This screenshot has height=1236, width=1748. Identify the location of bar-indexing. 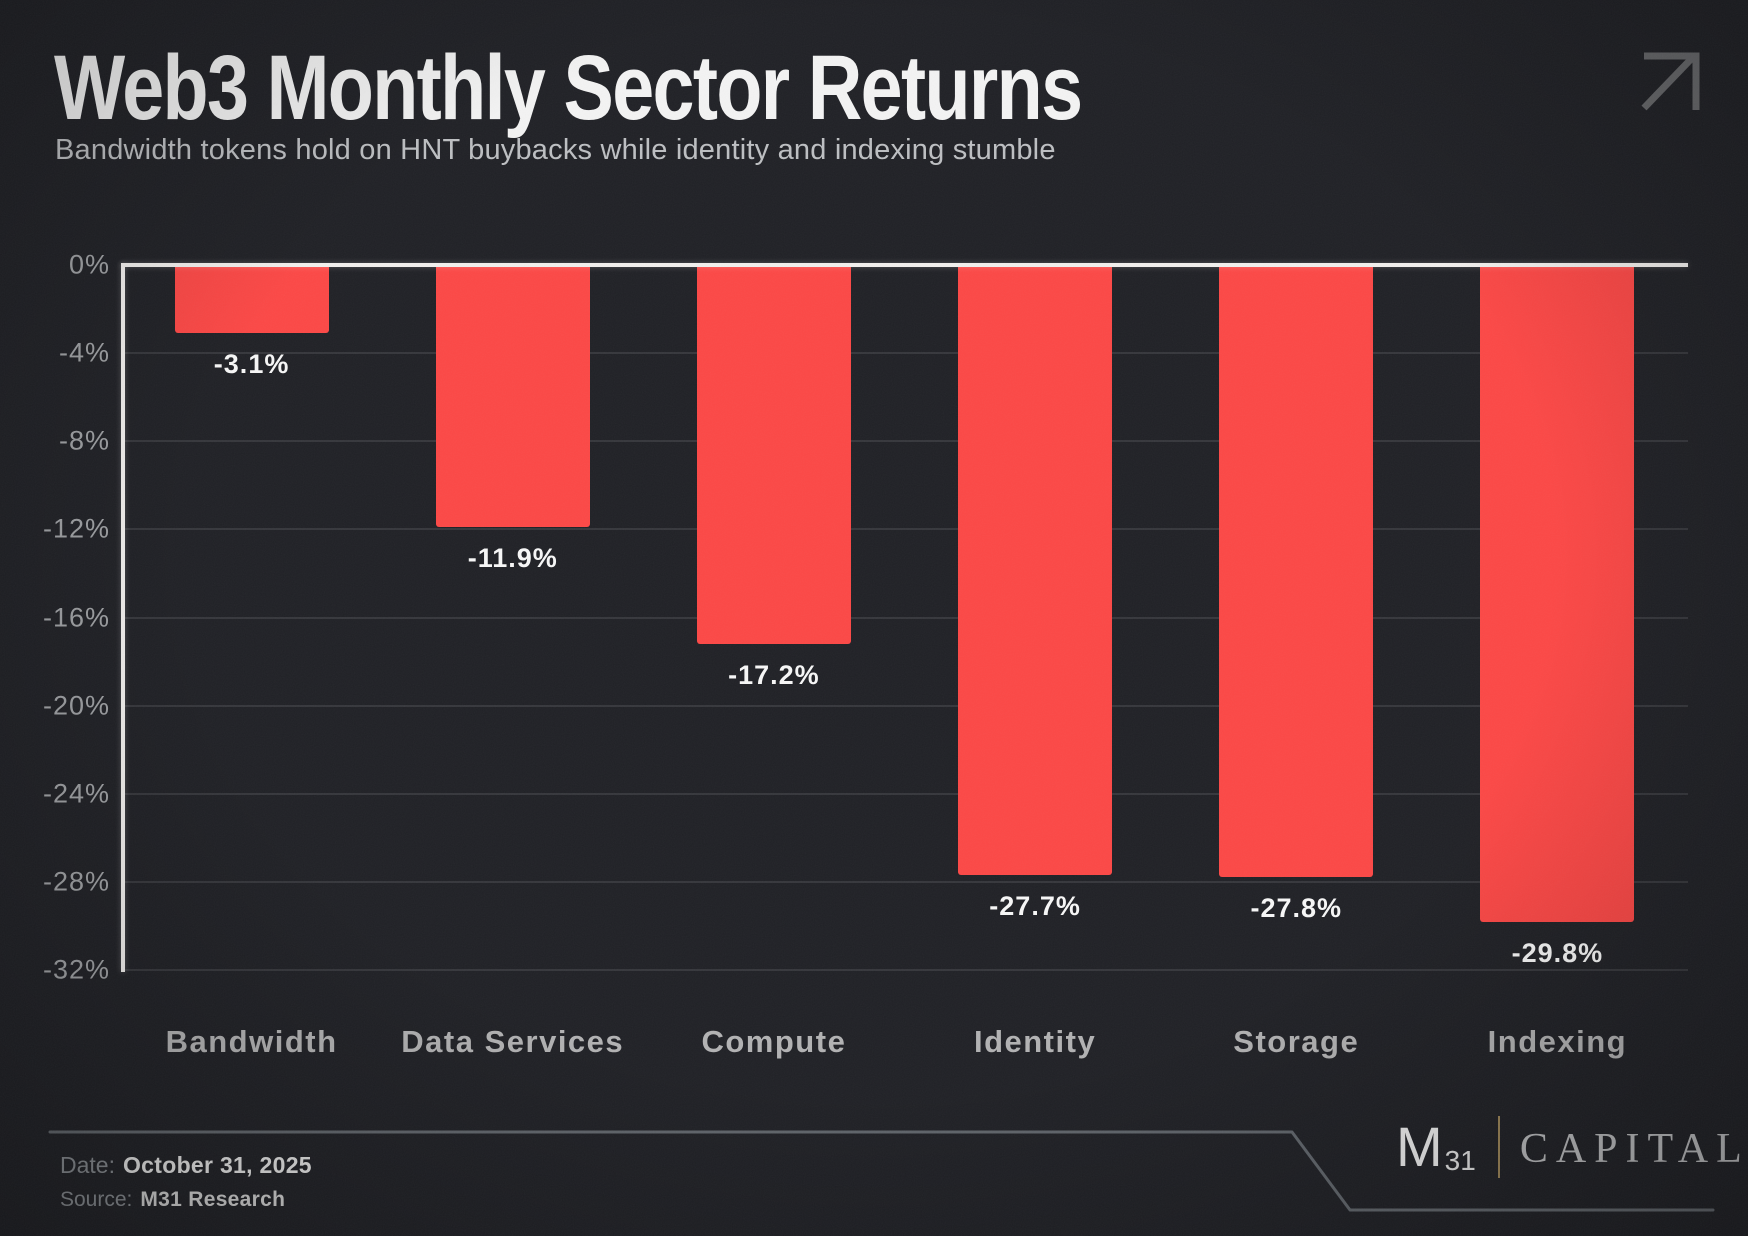
(1557, 593).